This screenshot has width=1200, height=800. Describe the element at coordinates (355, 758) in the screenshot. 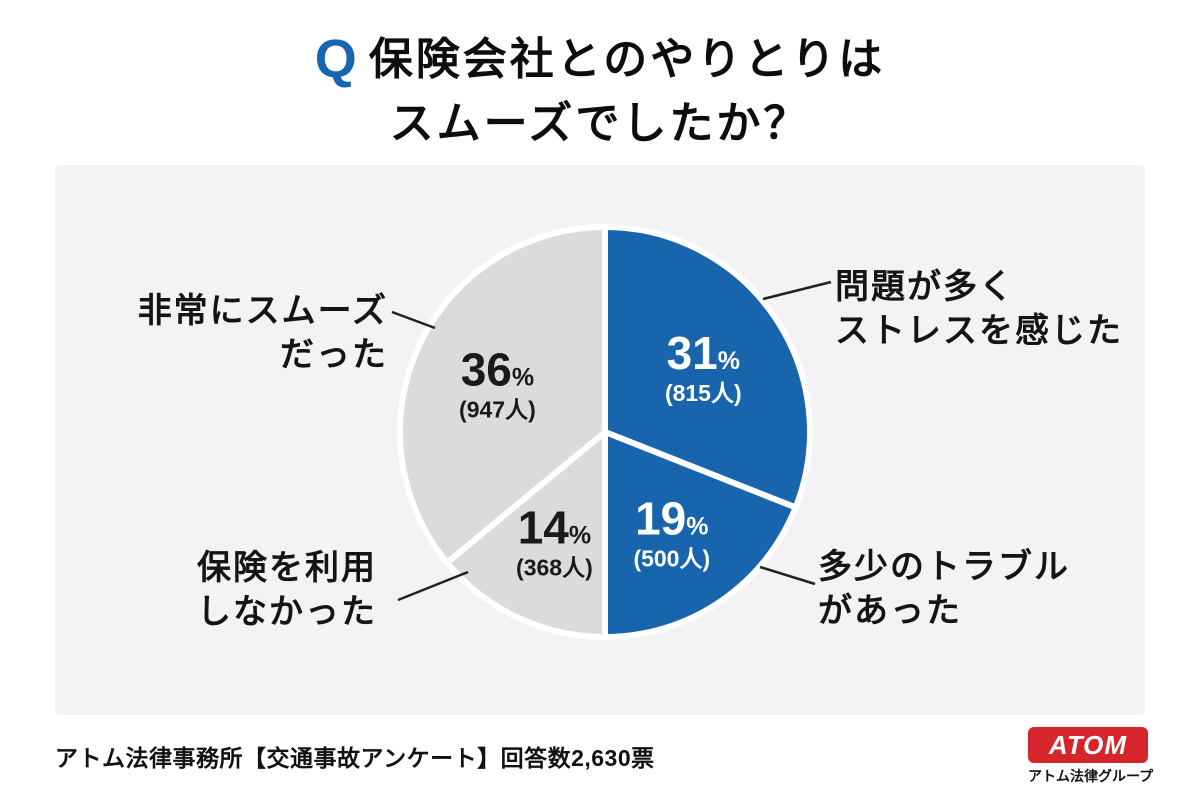

I see `source-text: アトム法律事務所【交通事故アンケート】回答数2,630票` at that location.